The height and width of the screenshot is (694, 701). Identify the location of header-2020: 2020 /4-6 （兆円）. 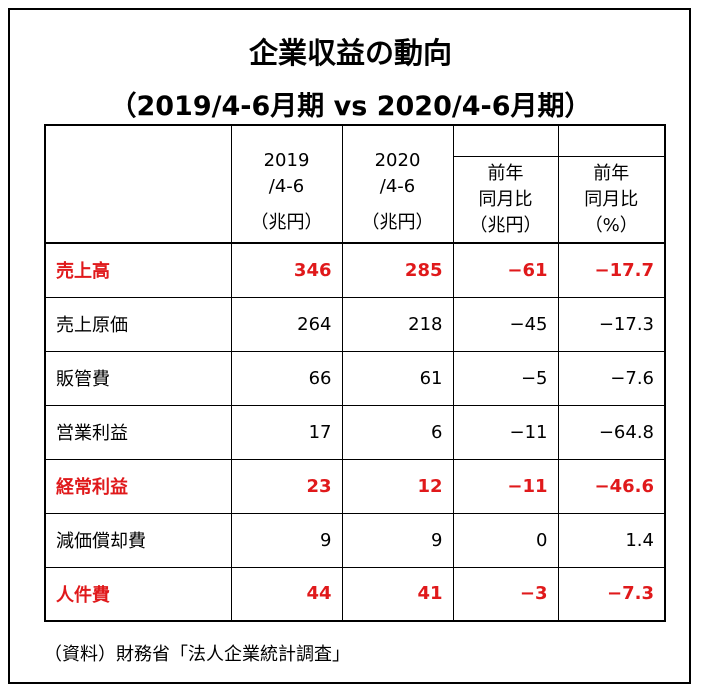
(397, 184).